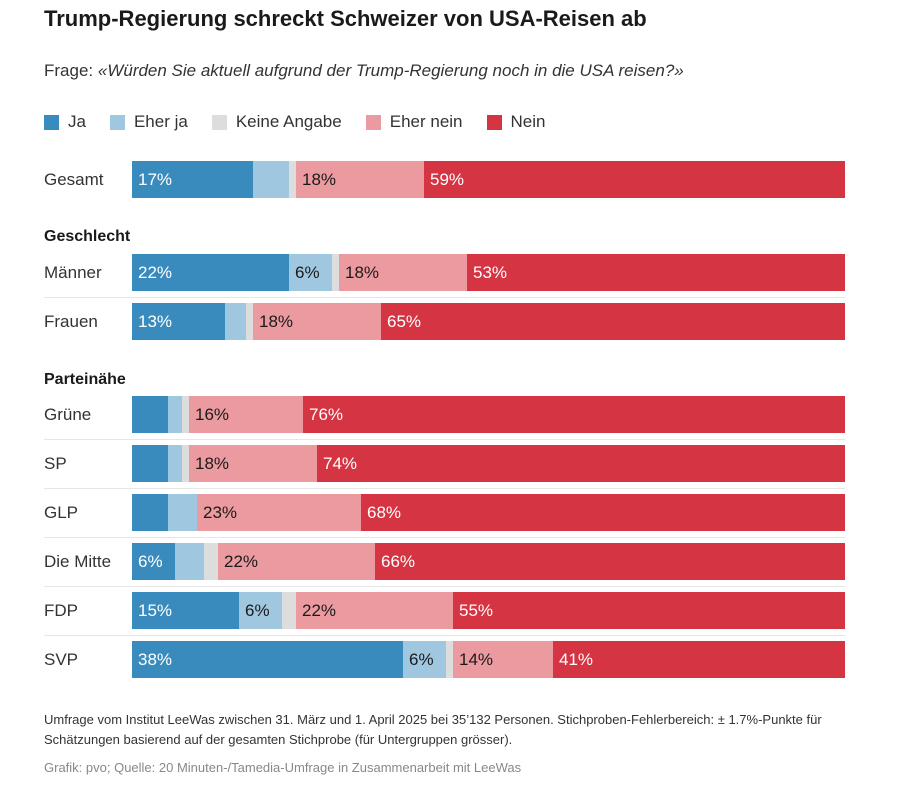  What do you see at coordinates (528, 121) in the screenshot?
I see `legend-label: Nein` at bounding box center [528, 121].